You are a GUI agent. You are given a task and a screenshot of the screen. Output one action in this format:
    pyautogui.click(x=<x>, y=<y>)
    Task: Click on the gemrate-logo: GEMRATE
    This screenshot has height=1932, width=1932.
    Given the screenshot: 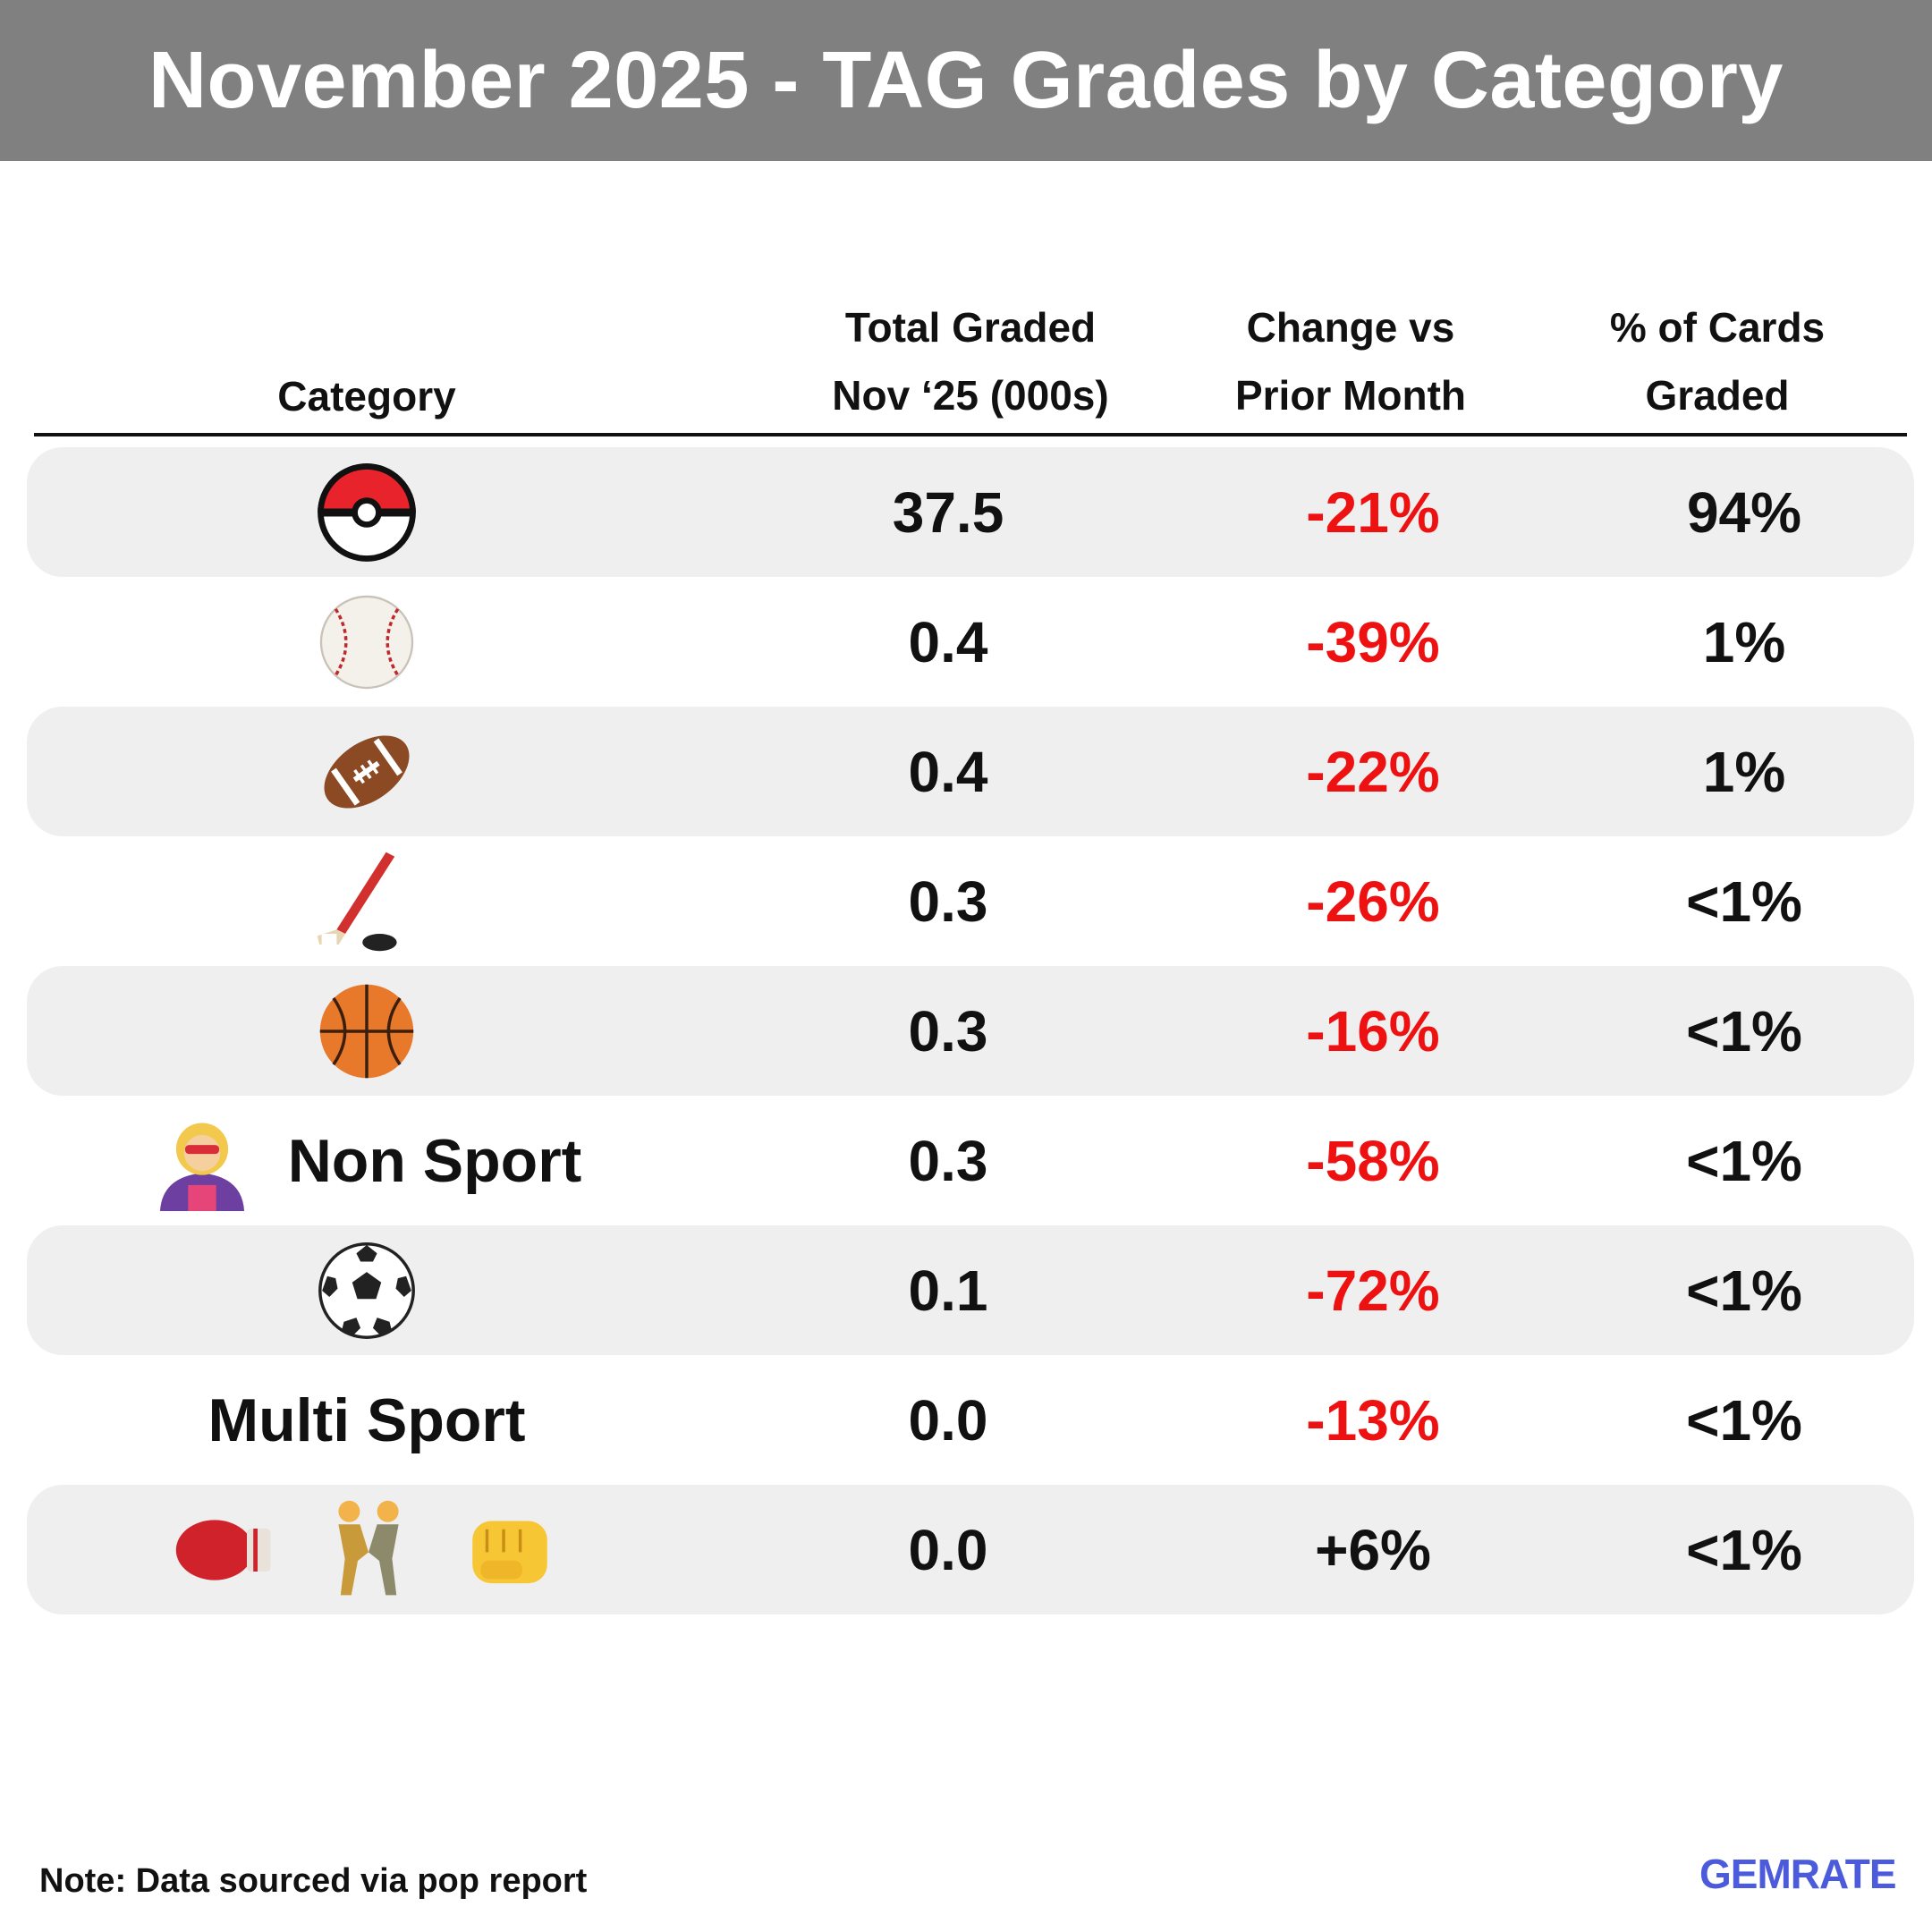 What is the action you would take?
    pyautogui.click(x=1802, y=1874)
    